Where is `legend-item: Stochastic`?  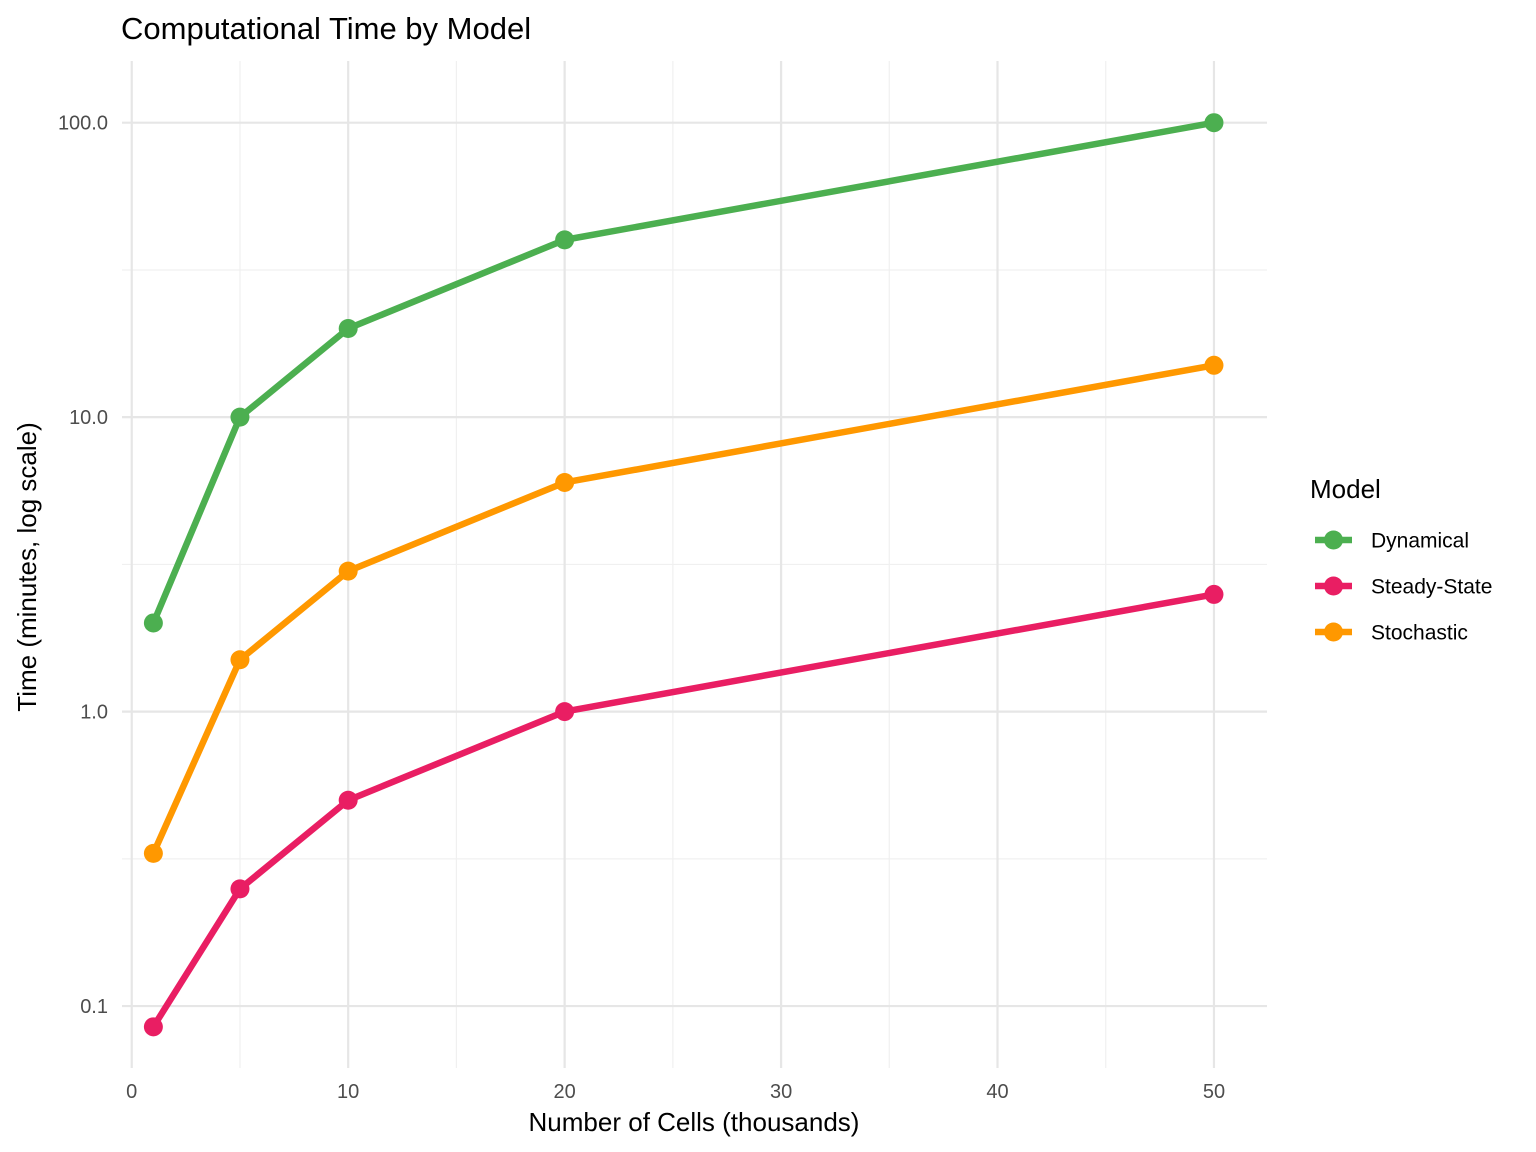 legend-item: Stochastic is located at coordinates (1391, 633).